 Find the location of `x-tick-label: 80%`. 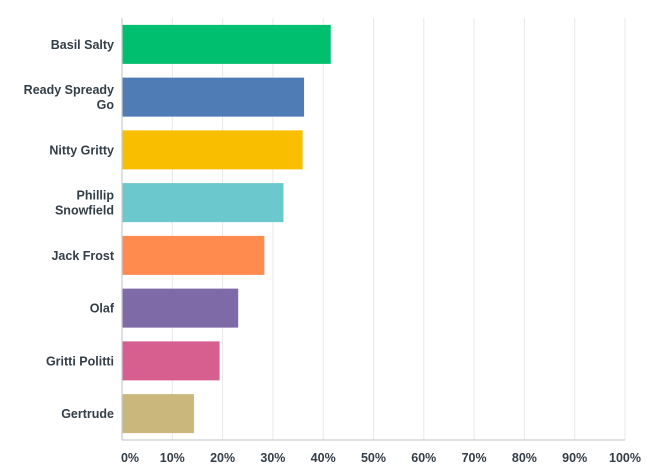

x-tick-label: 80% is located at coordinates (524, 458).